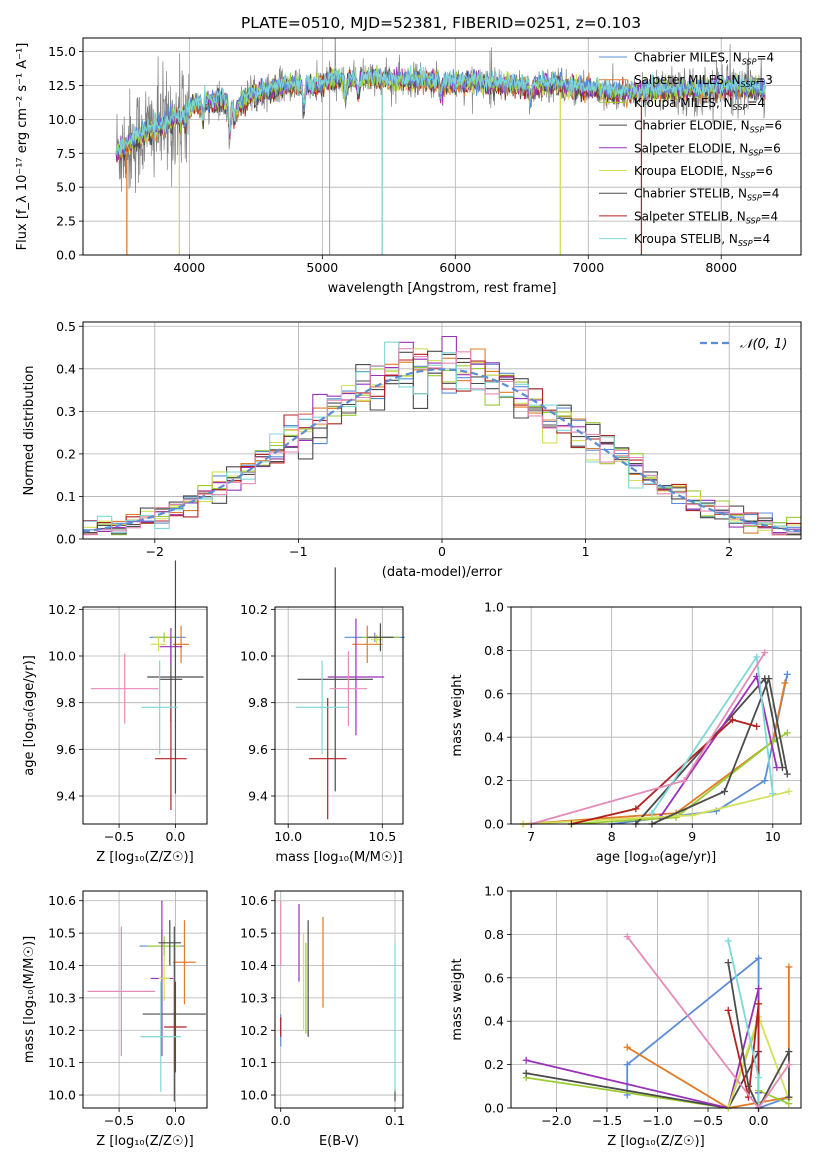  I want to click on x-axis-label: mass [log₁₀(M/M☉)], so click(338, 857).